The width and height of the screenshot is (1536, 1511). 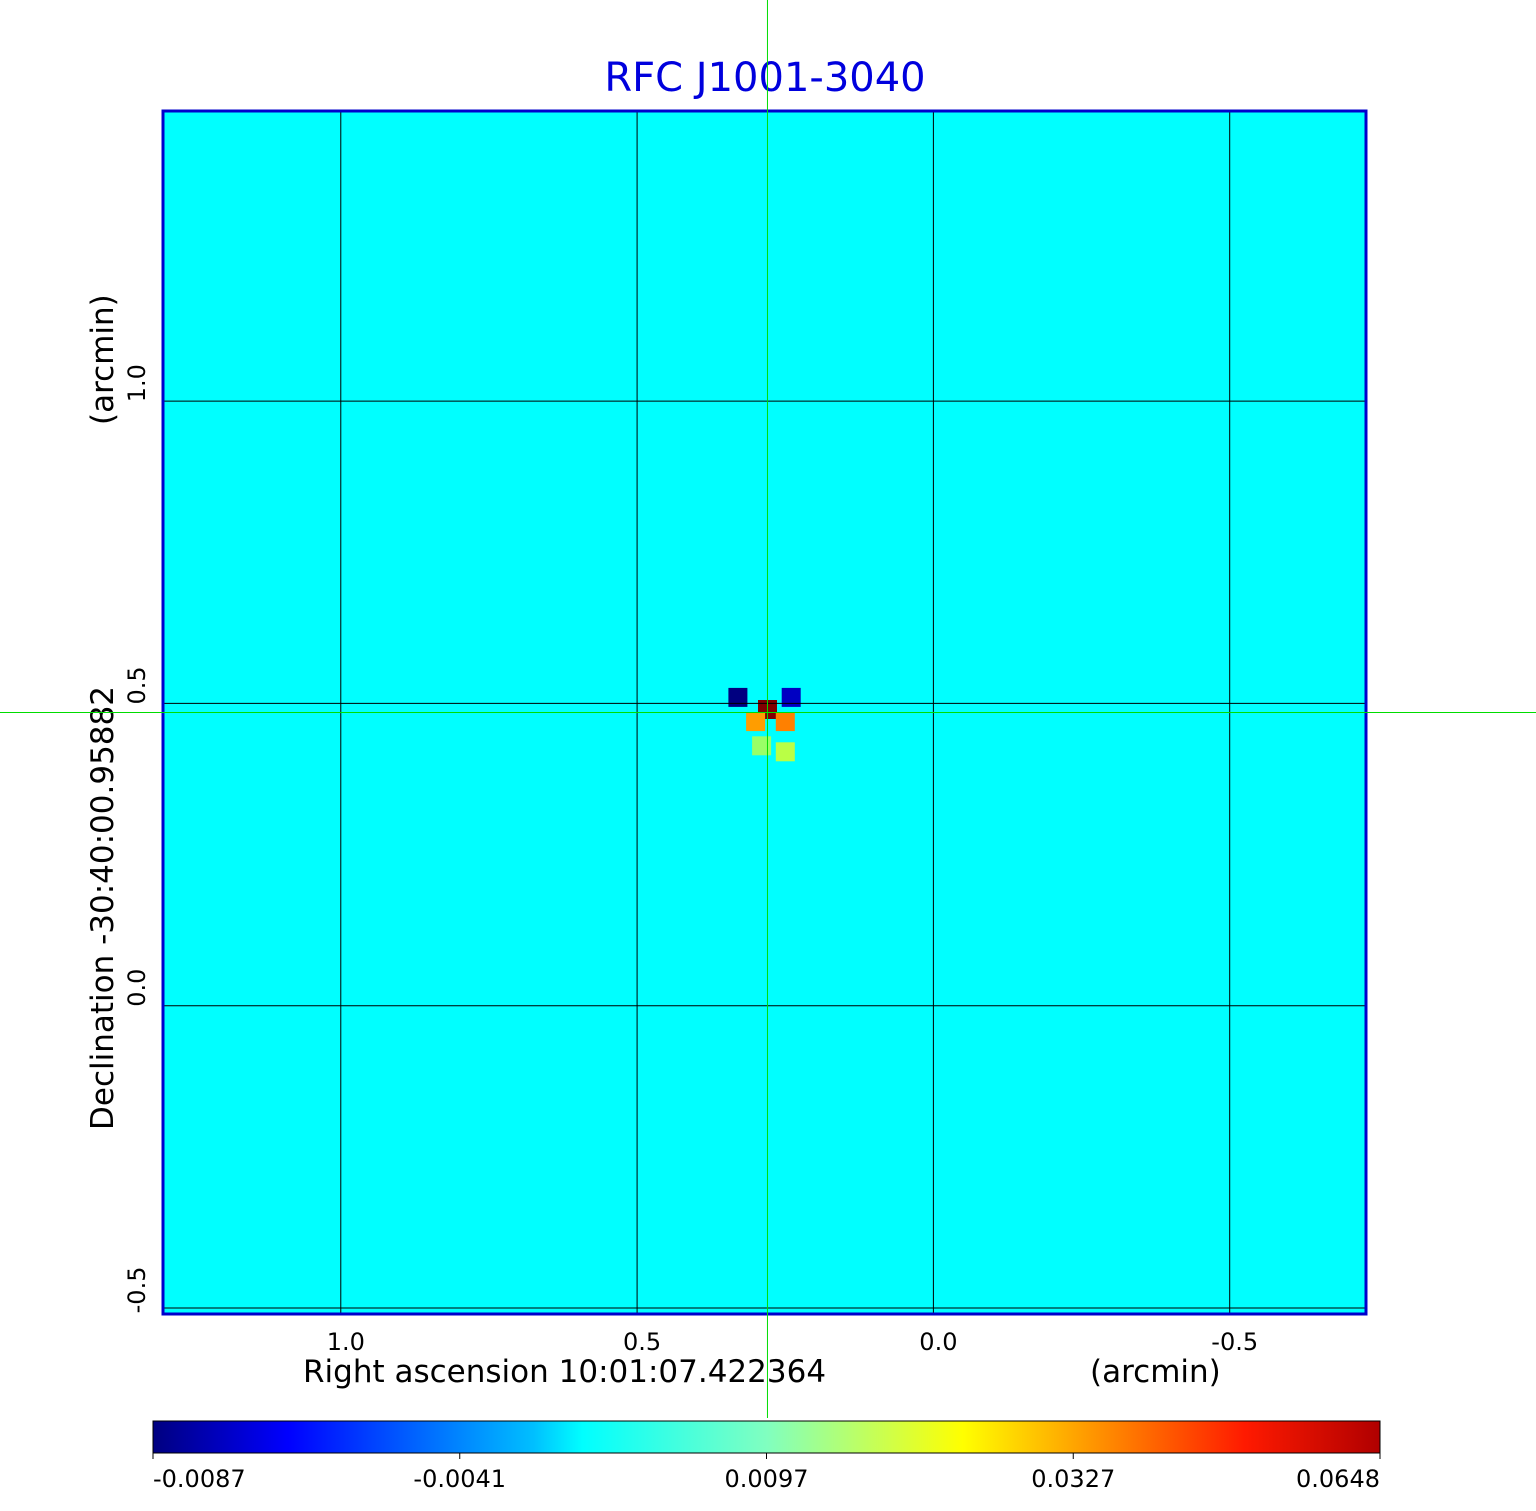 What do you see at coordinates (938, 1342) in the screenshot?
I see `x-tick-label-2: 0.0` at bounding box center [938, 1342].